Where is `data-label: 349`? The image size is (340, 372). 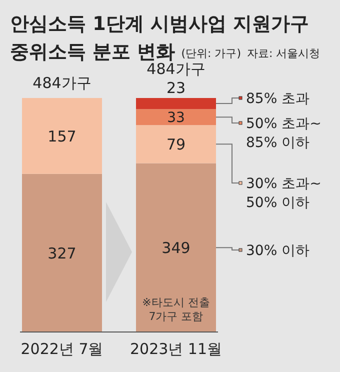
data-label: 349 is located at coordinates (176, 248).